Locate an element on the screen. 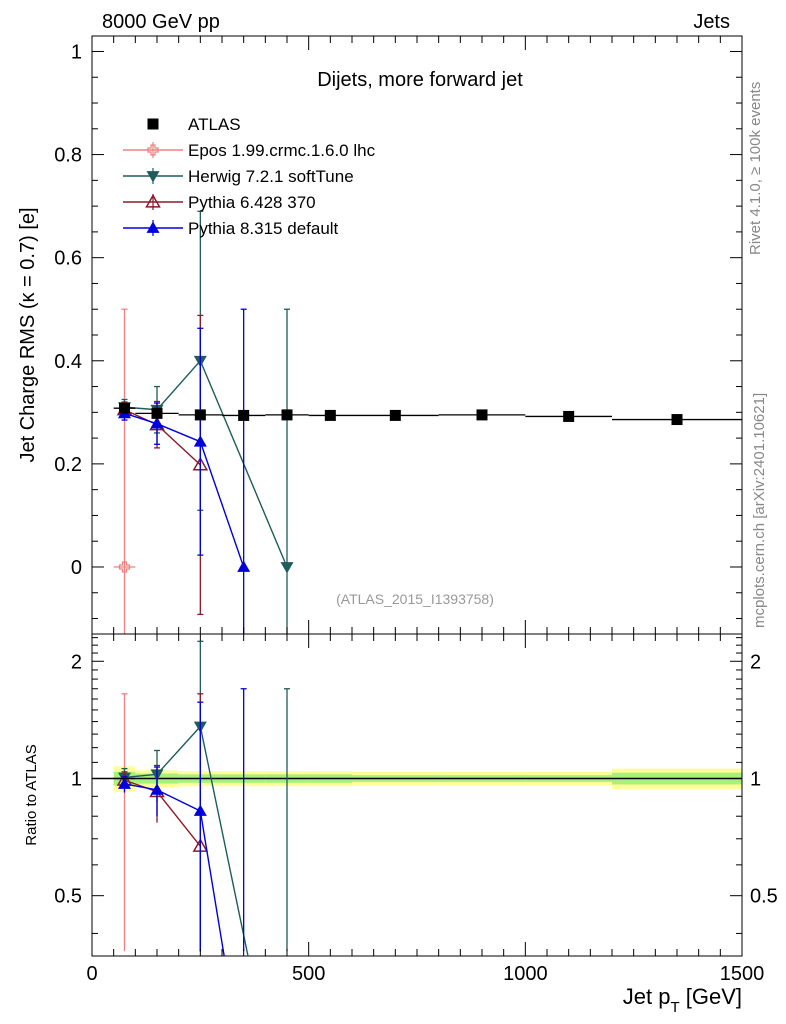 This screenshot has width=786, height=1024. legend-label: Epos 1.99.crmc.1.6.0 lhc is located at coordinates (282, 150).